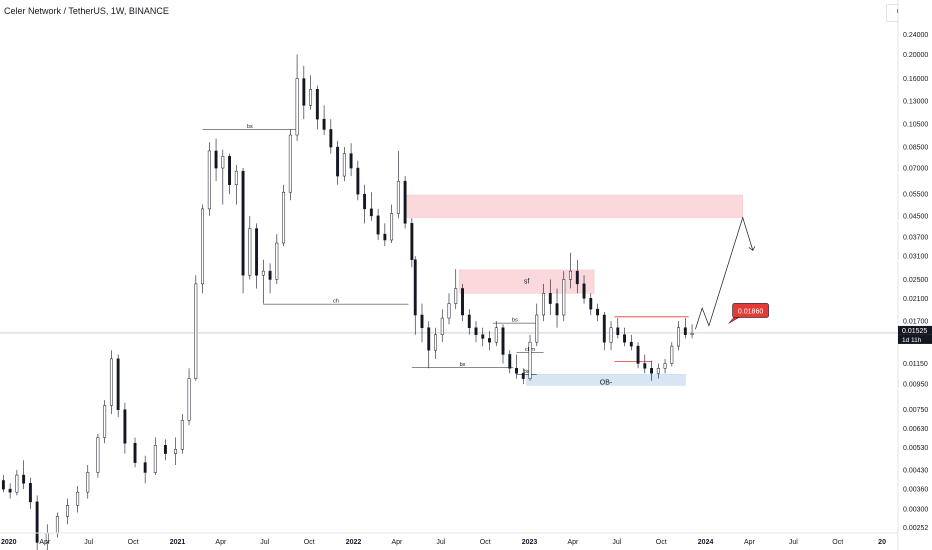  I want to click on annotation-label-5: bs, so click(527, 372).